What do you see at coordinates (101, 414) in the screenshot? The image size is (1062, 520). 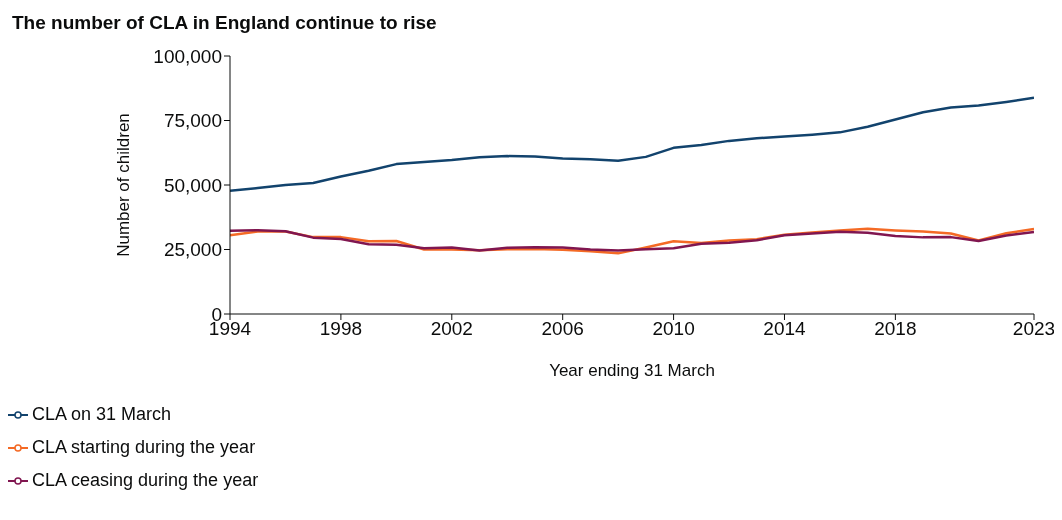 I see `legend-label: CLA on 31 March` at bounding box center [101, 414].